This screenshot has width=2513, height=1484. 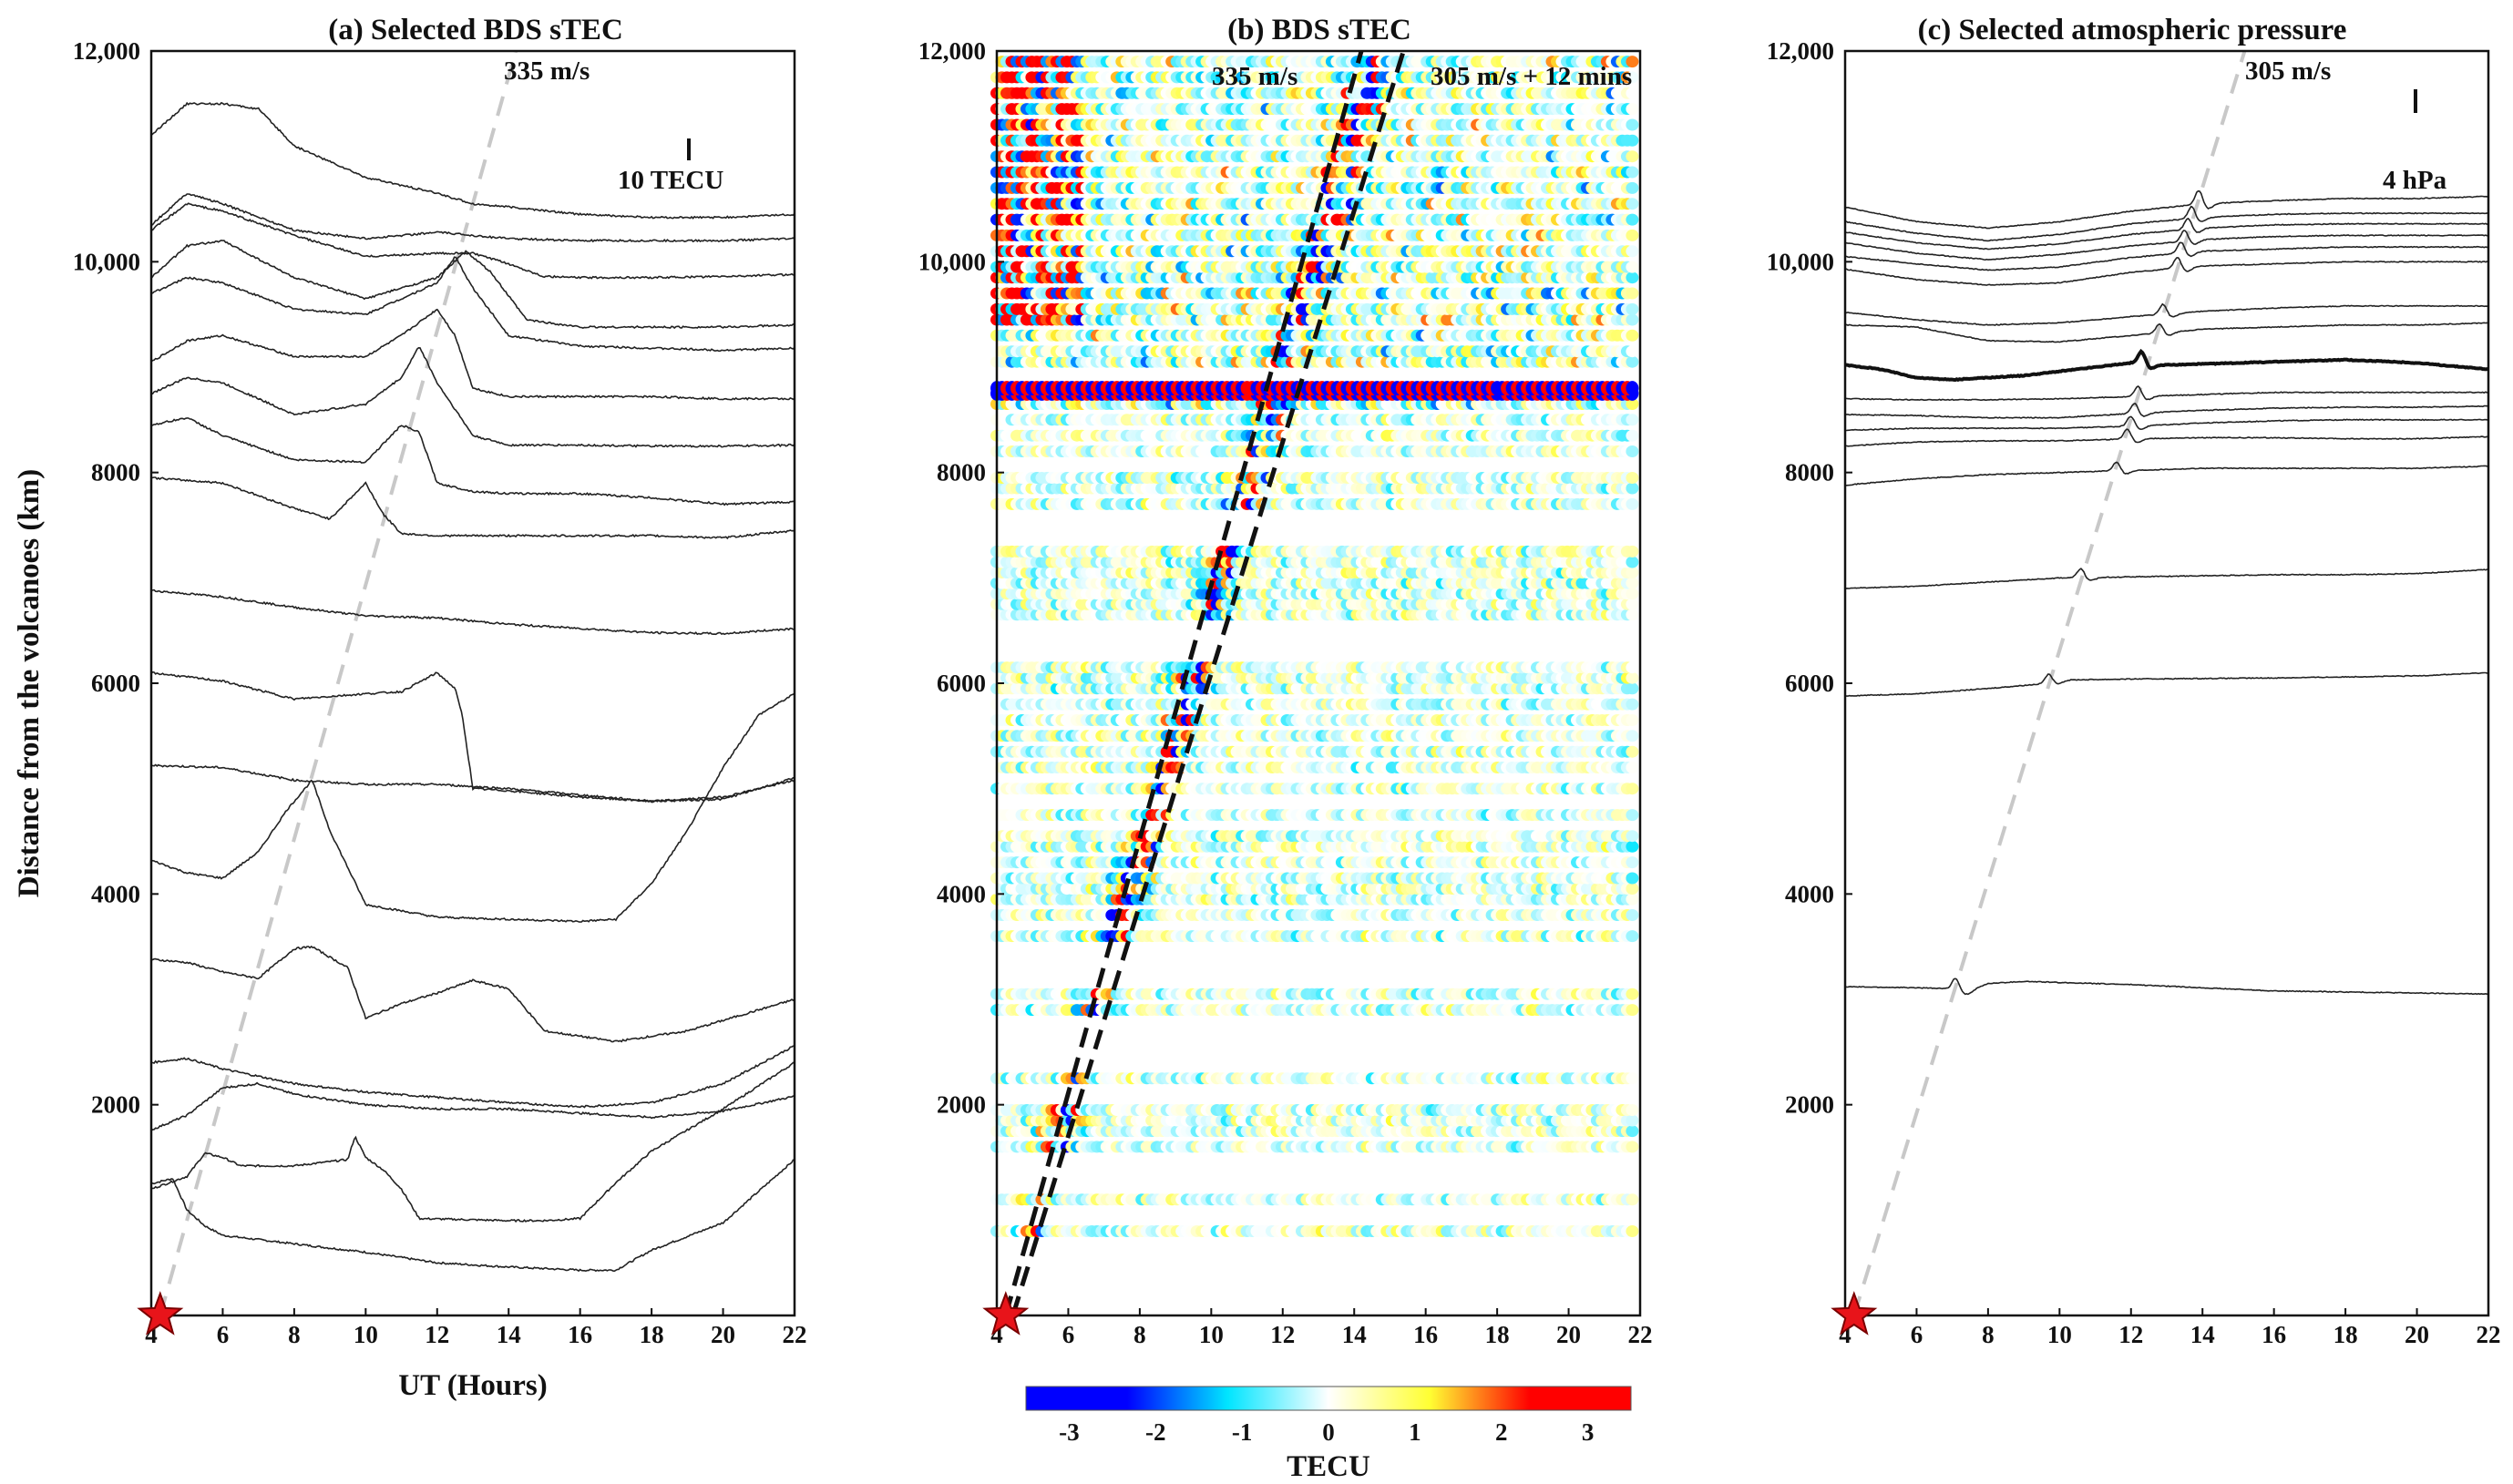 I want to click on panel-a-scale-label: 10 TECU, so click(x=671, y=180).